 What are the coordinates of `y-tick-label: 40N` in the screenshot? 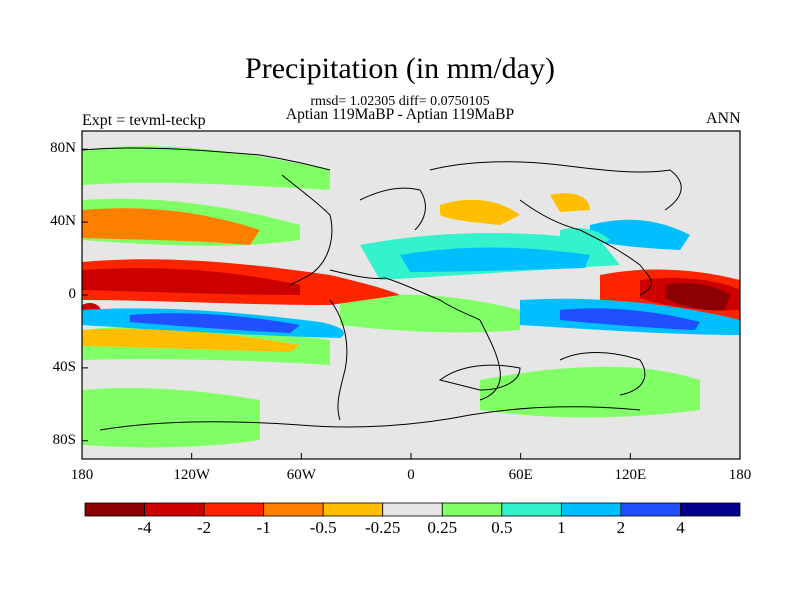 It's located at (63, 221).